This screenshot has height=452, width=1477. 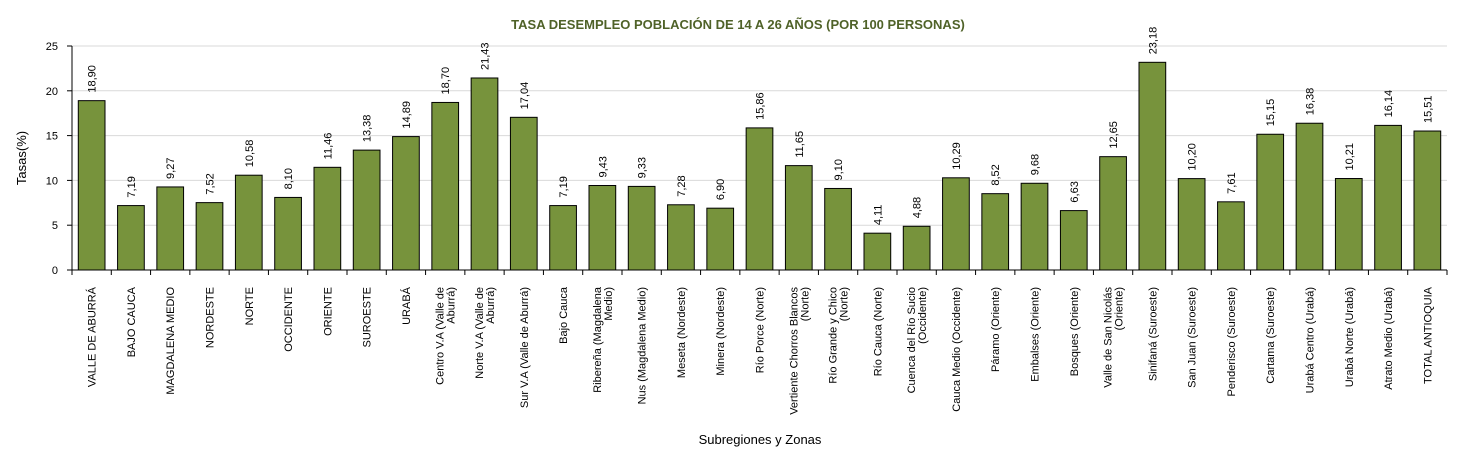 I want to click on category-label: Centro V.A (Valle de Aburrá), so click(x=446, y=336).